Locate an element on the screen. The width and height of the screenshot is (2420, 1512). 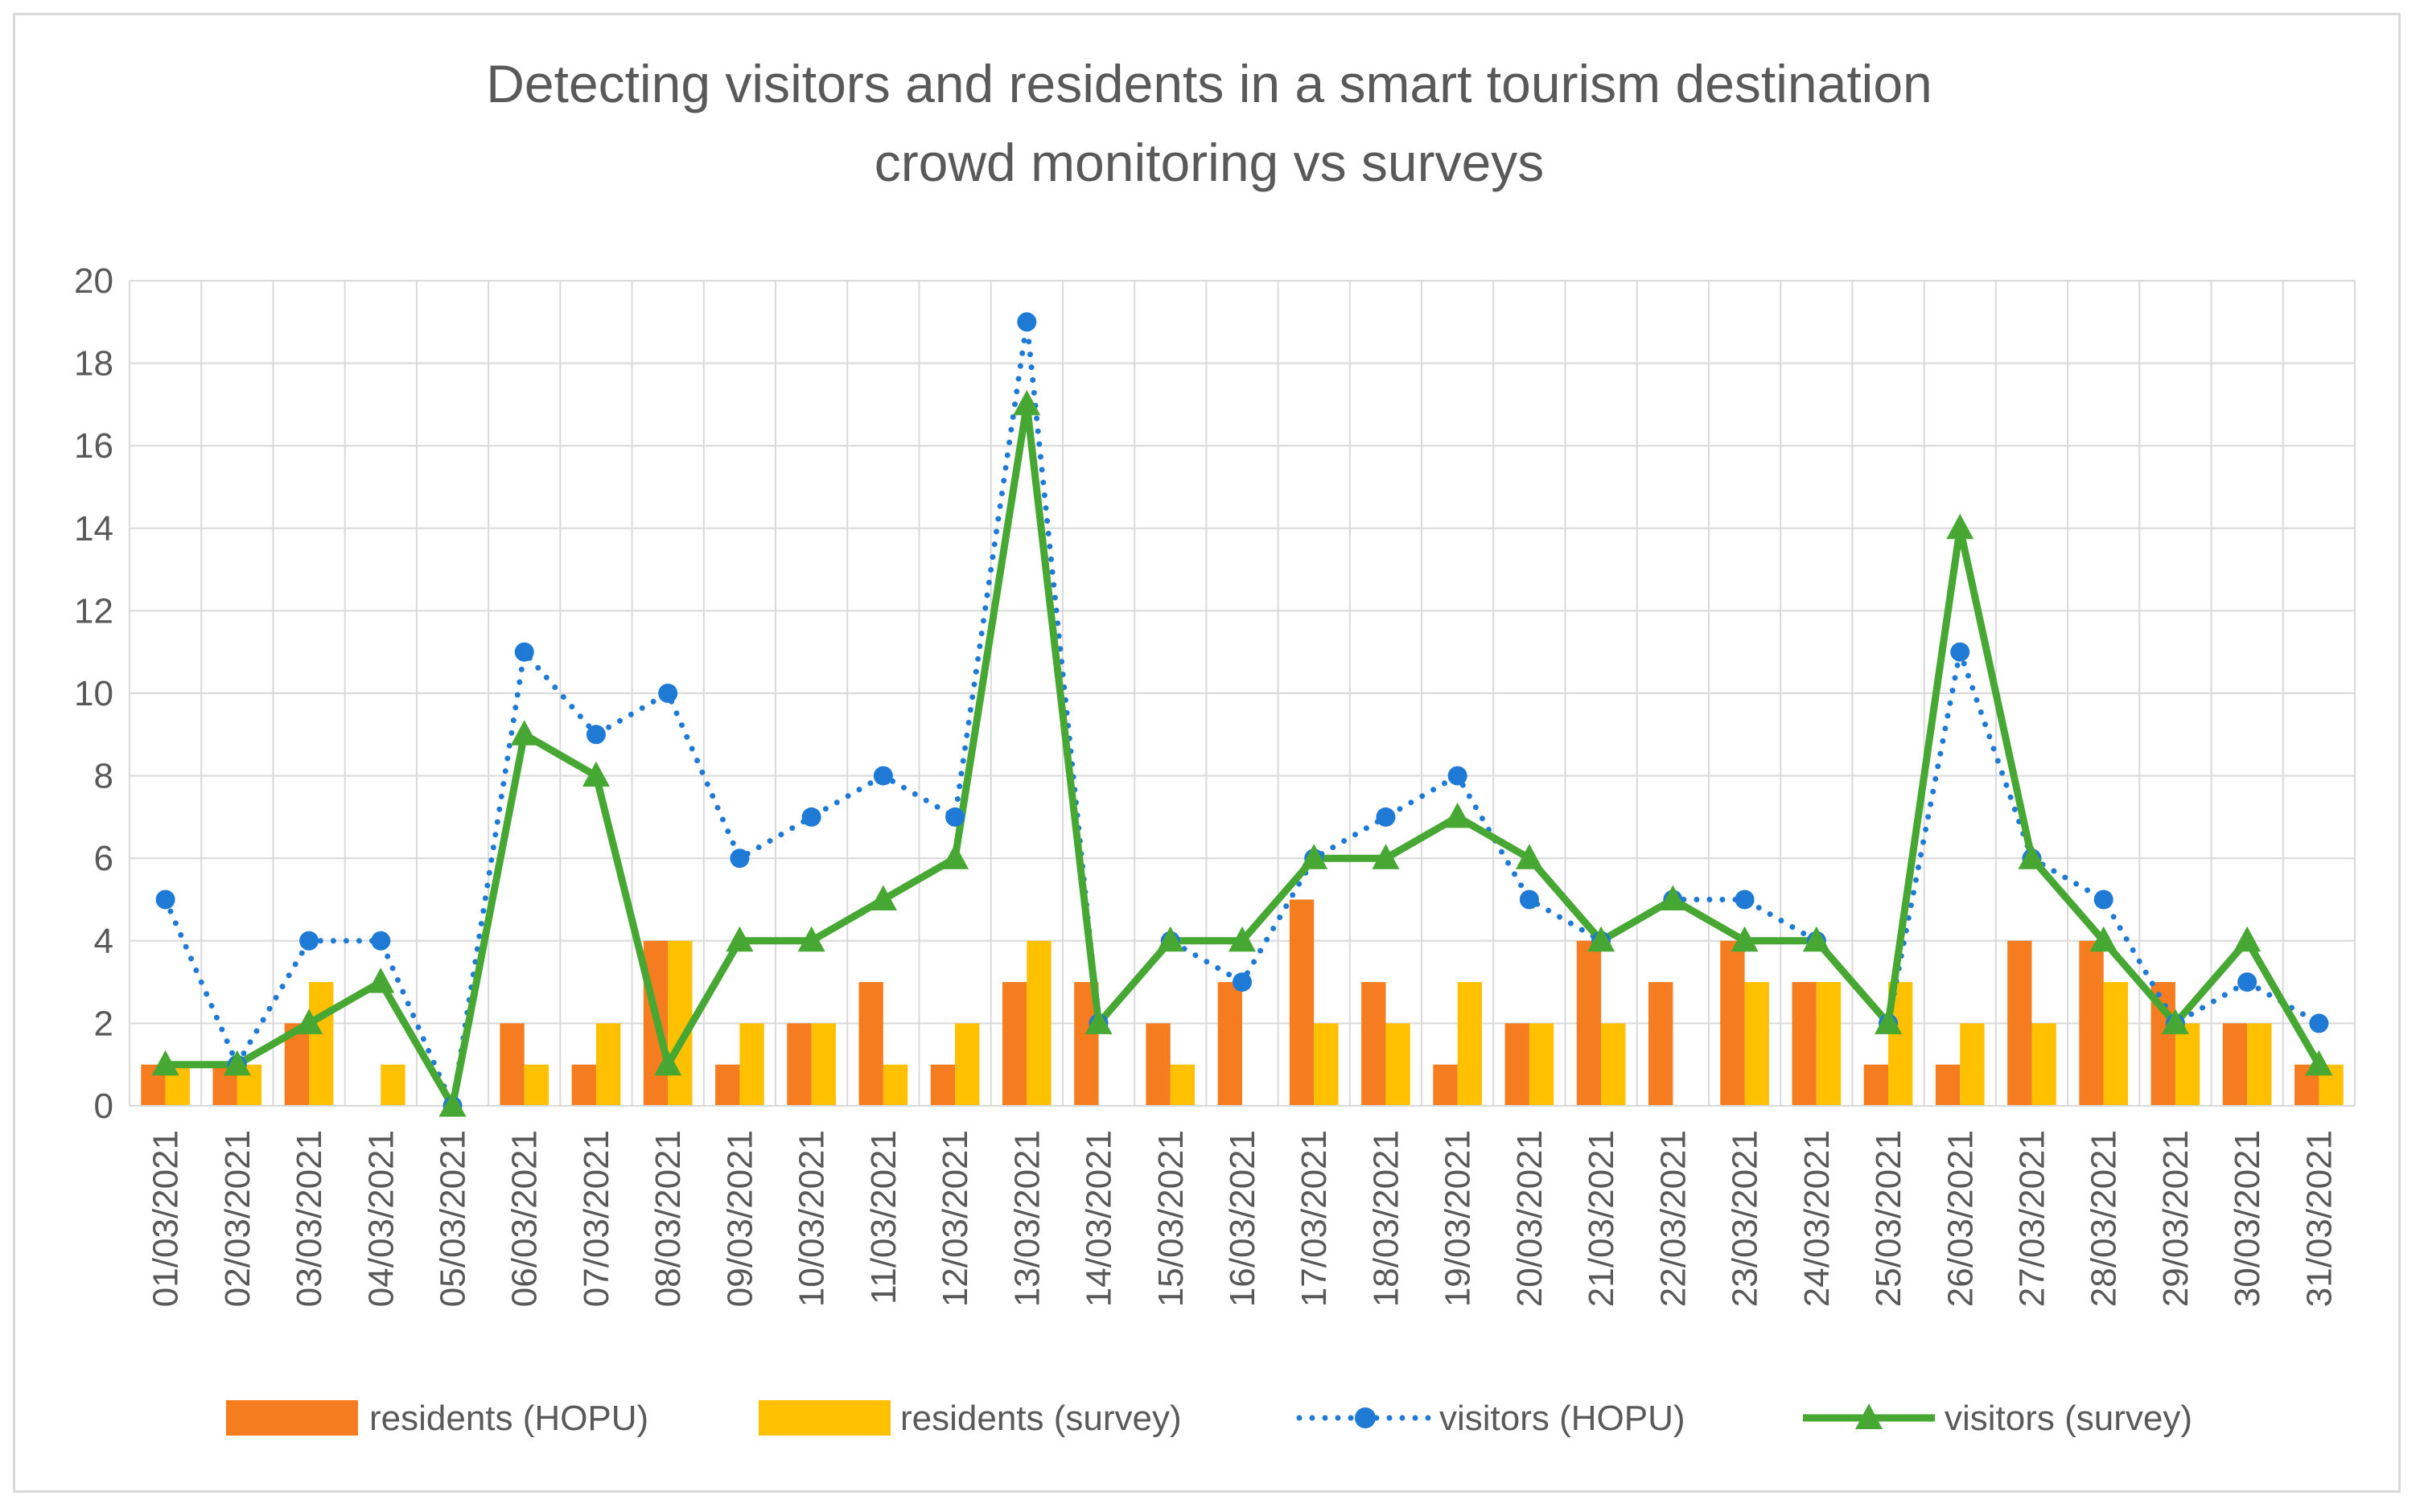
x-tick-label: 18/03/2021 is located at coordinates (1385, 1219).